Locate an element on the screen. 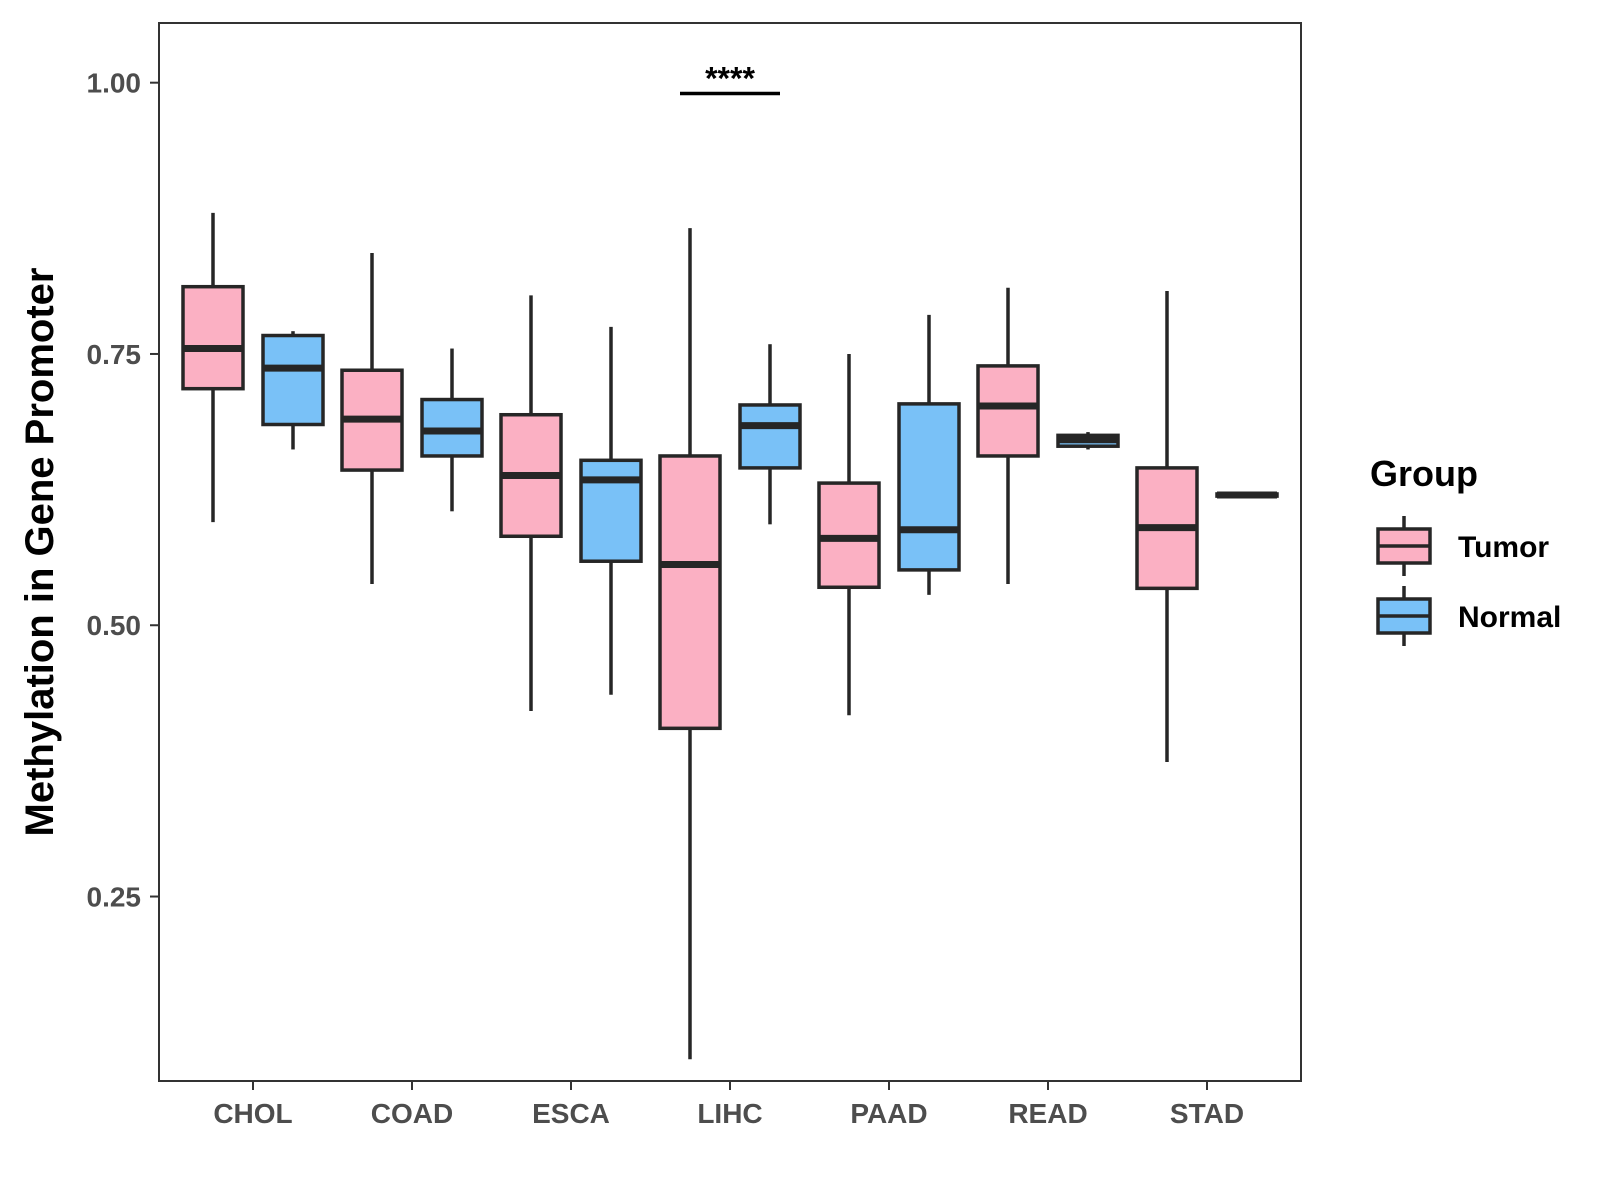 The width and height of the screenshot is (1600, 1200). box-tumor-lihc is located at coordinates (690, 644).